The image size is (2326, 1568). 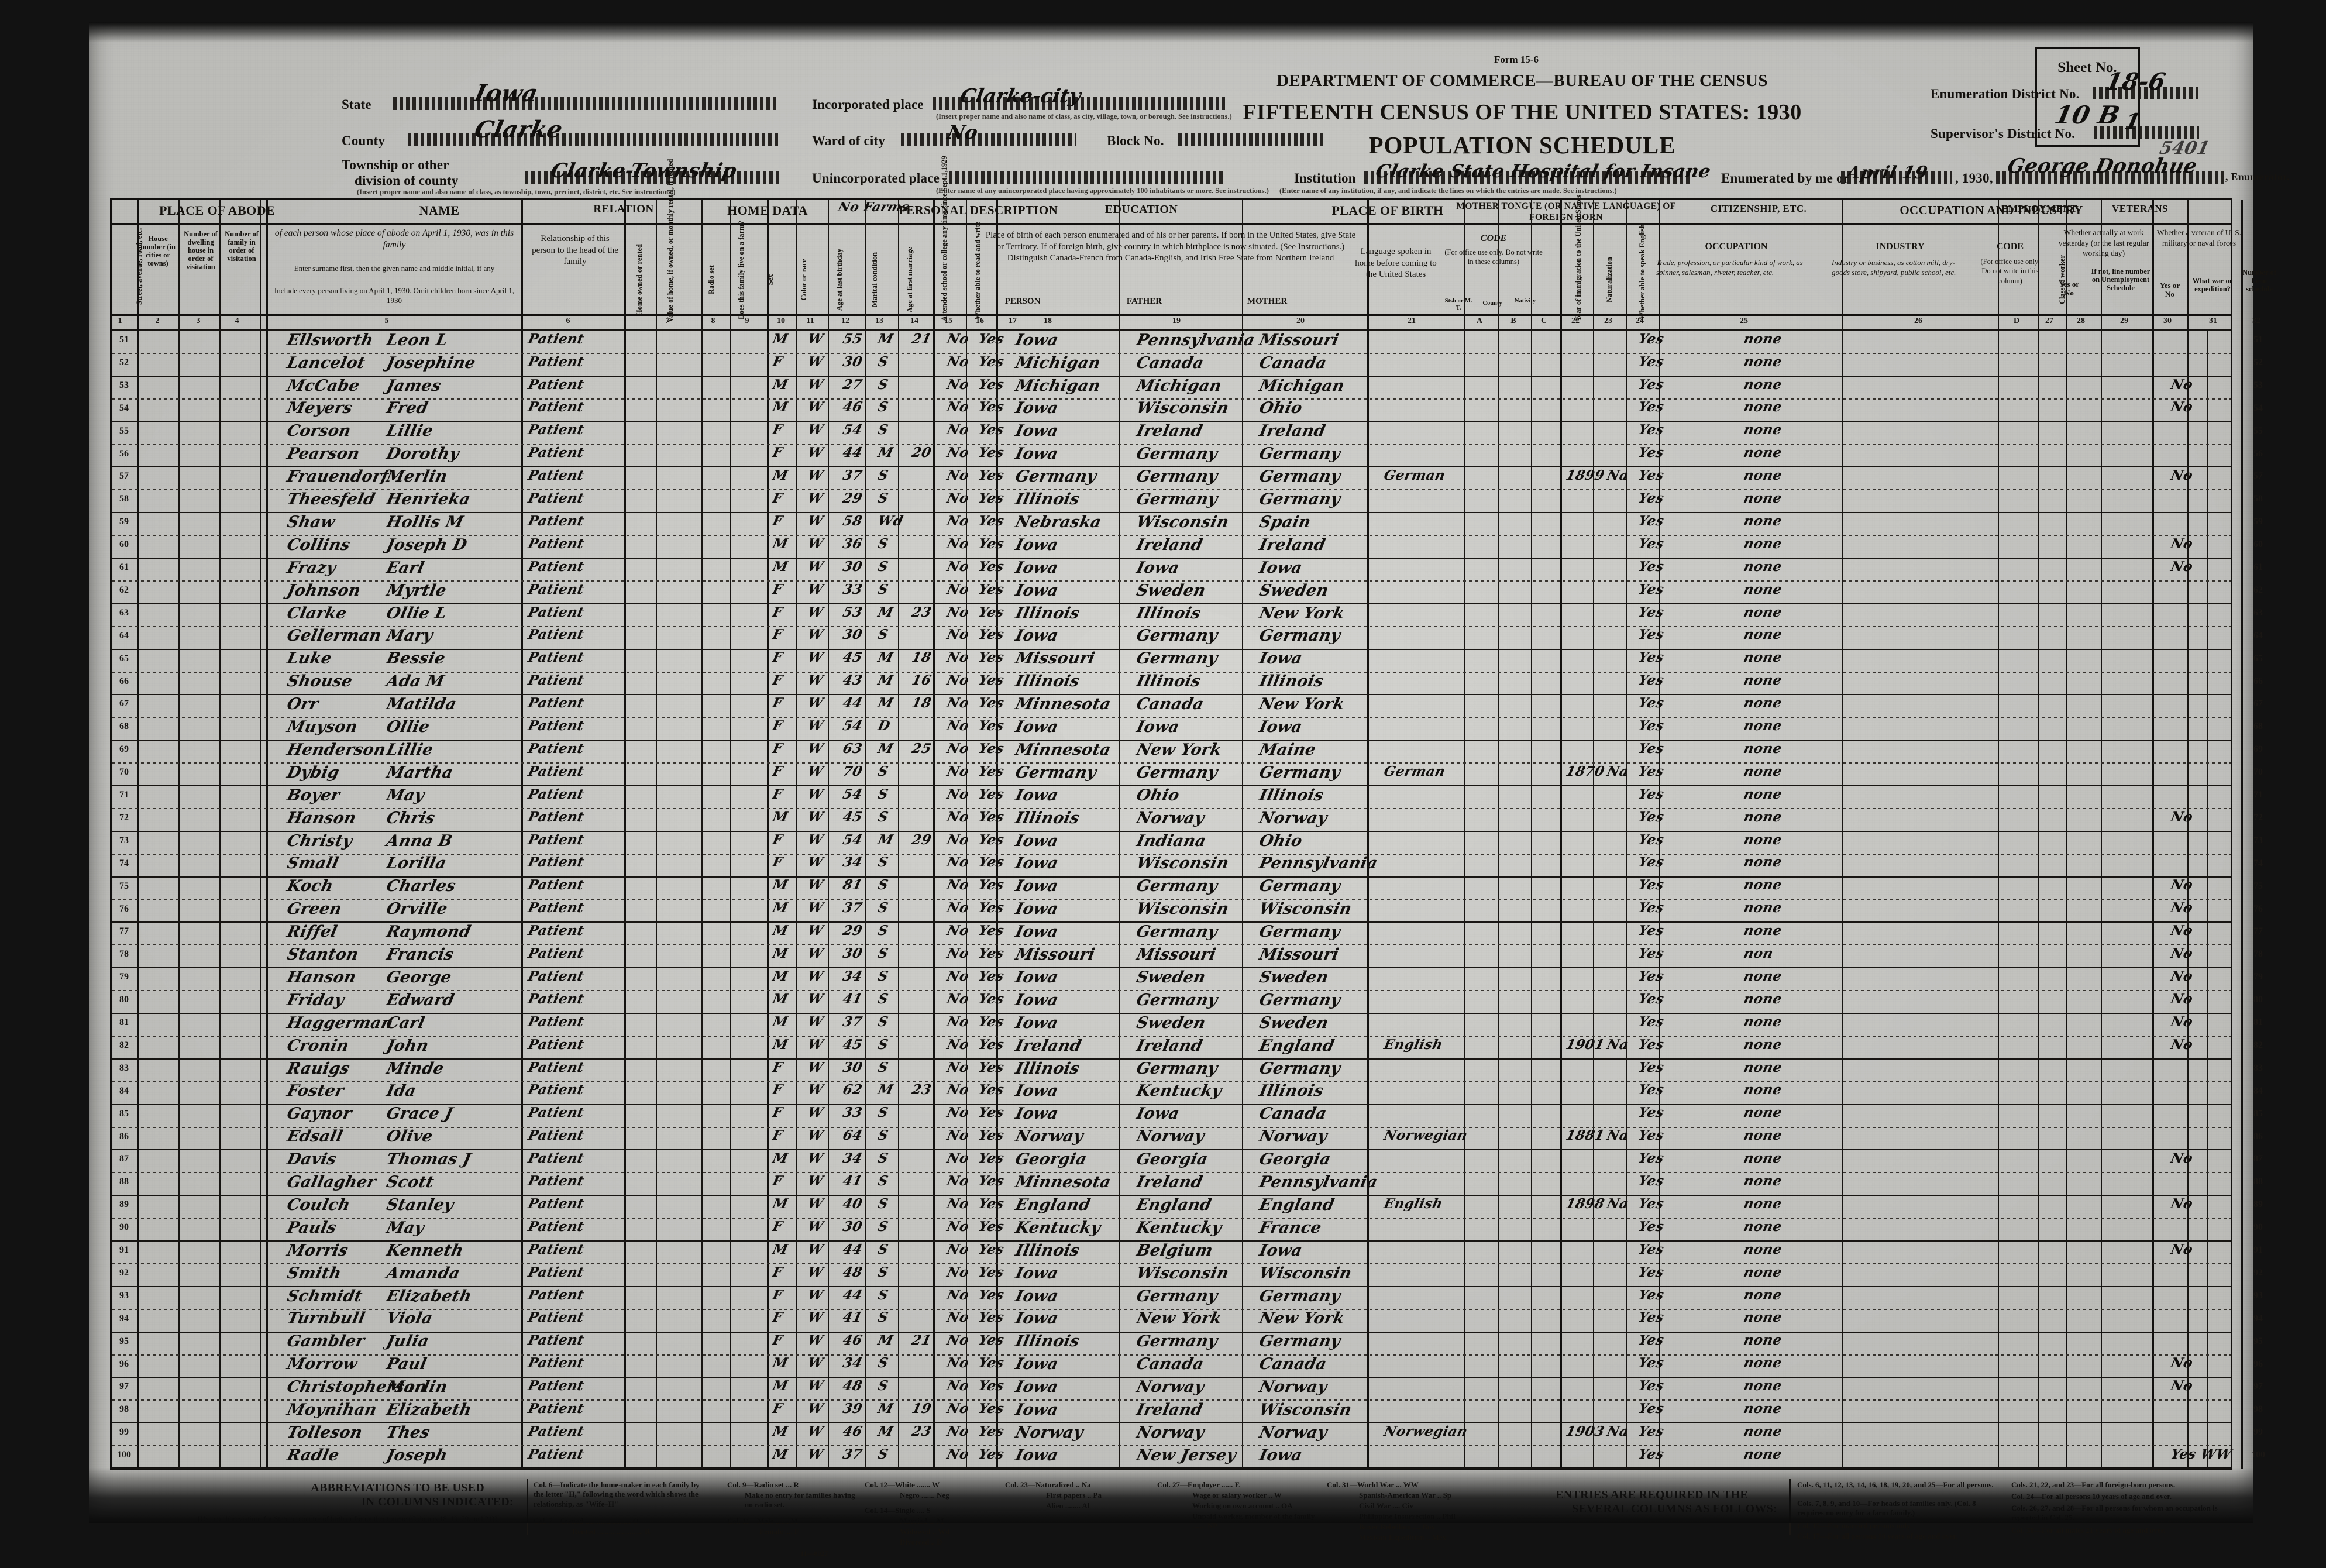 I want to click on column-number-21: 21, so click(x=1412, y=321).